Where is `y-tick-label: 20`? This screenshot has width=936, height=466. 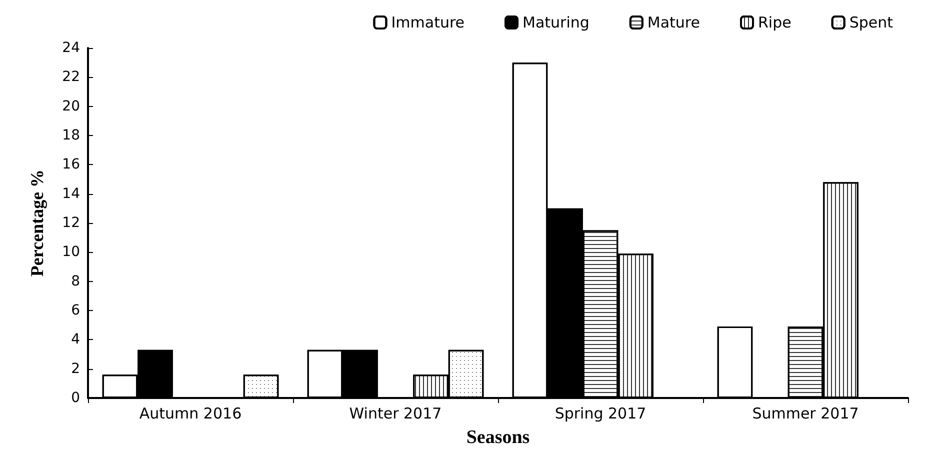 y-tick-label: 20 is located at coordinates (71, 106).